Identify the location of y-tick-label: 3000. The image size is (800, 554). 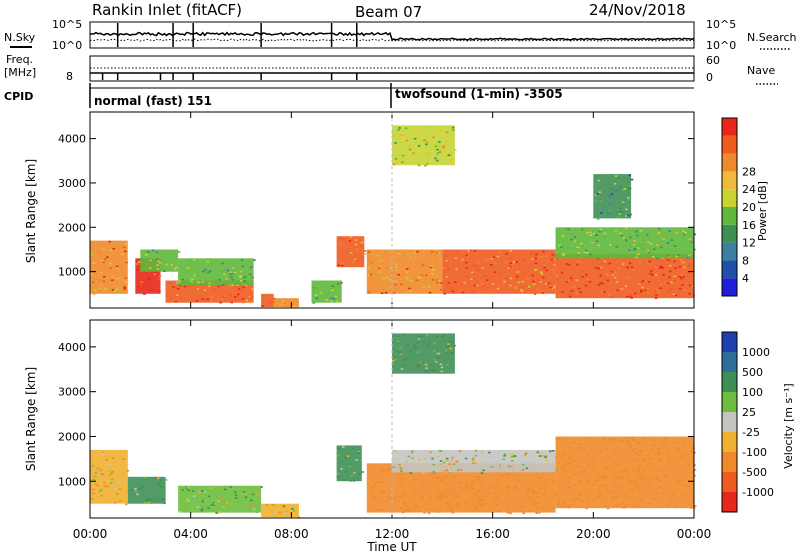
(72, 392).